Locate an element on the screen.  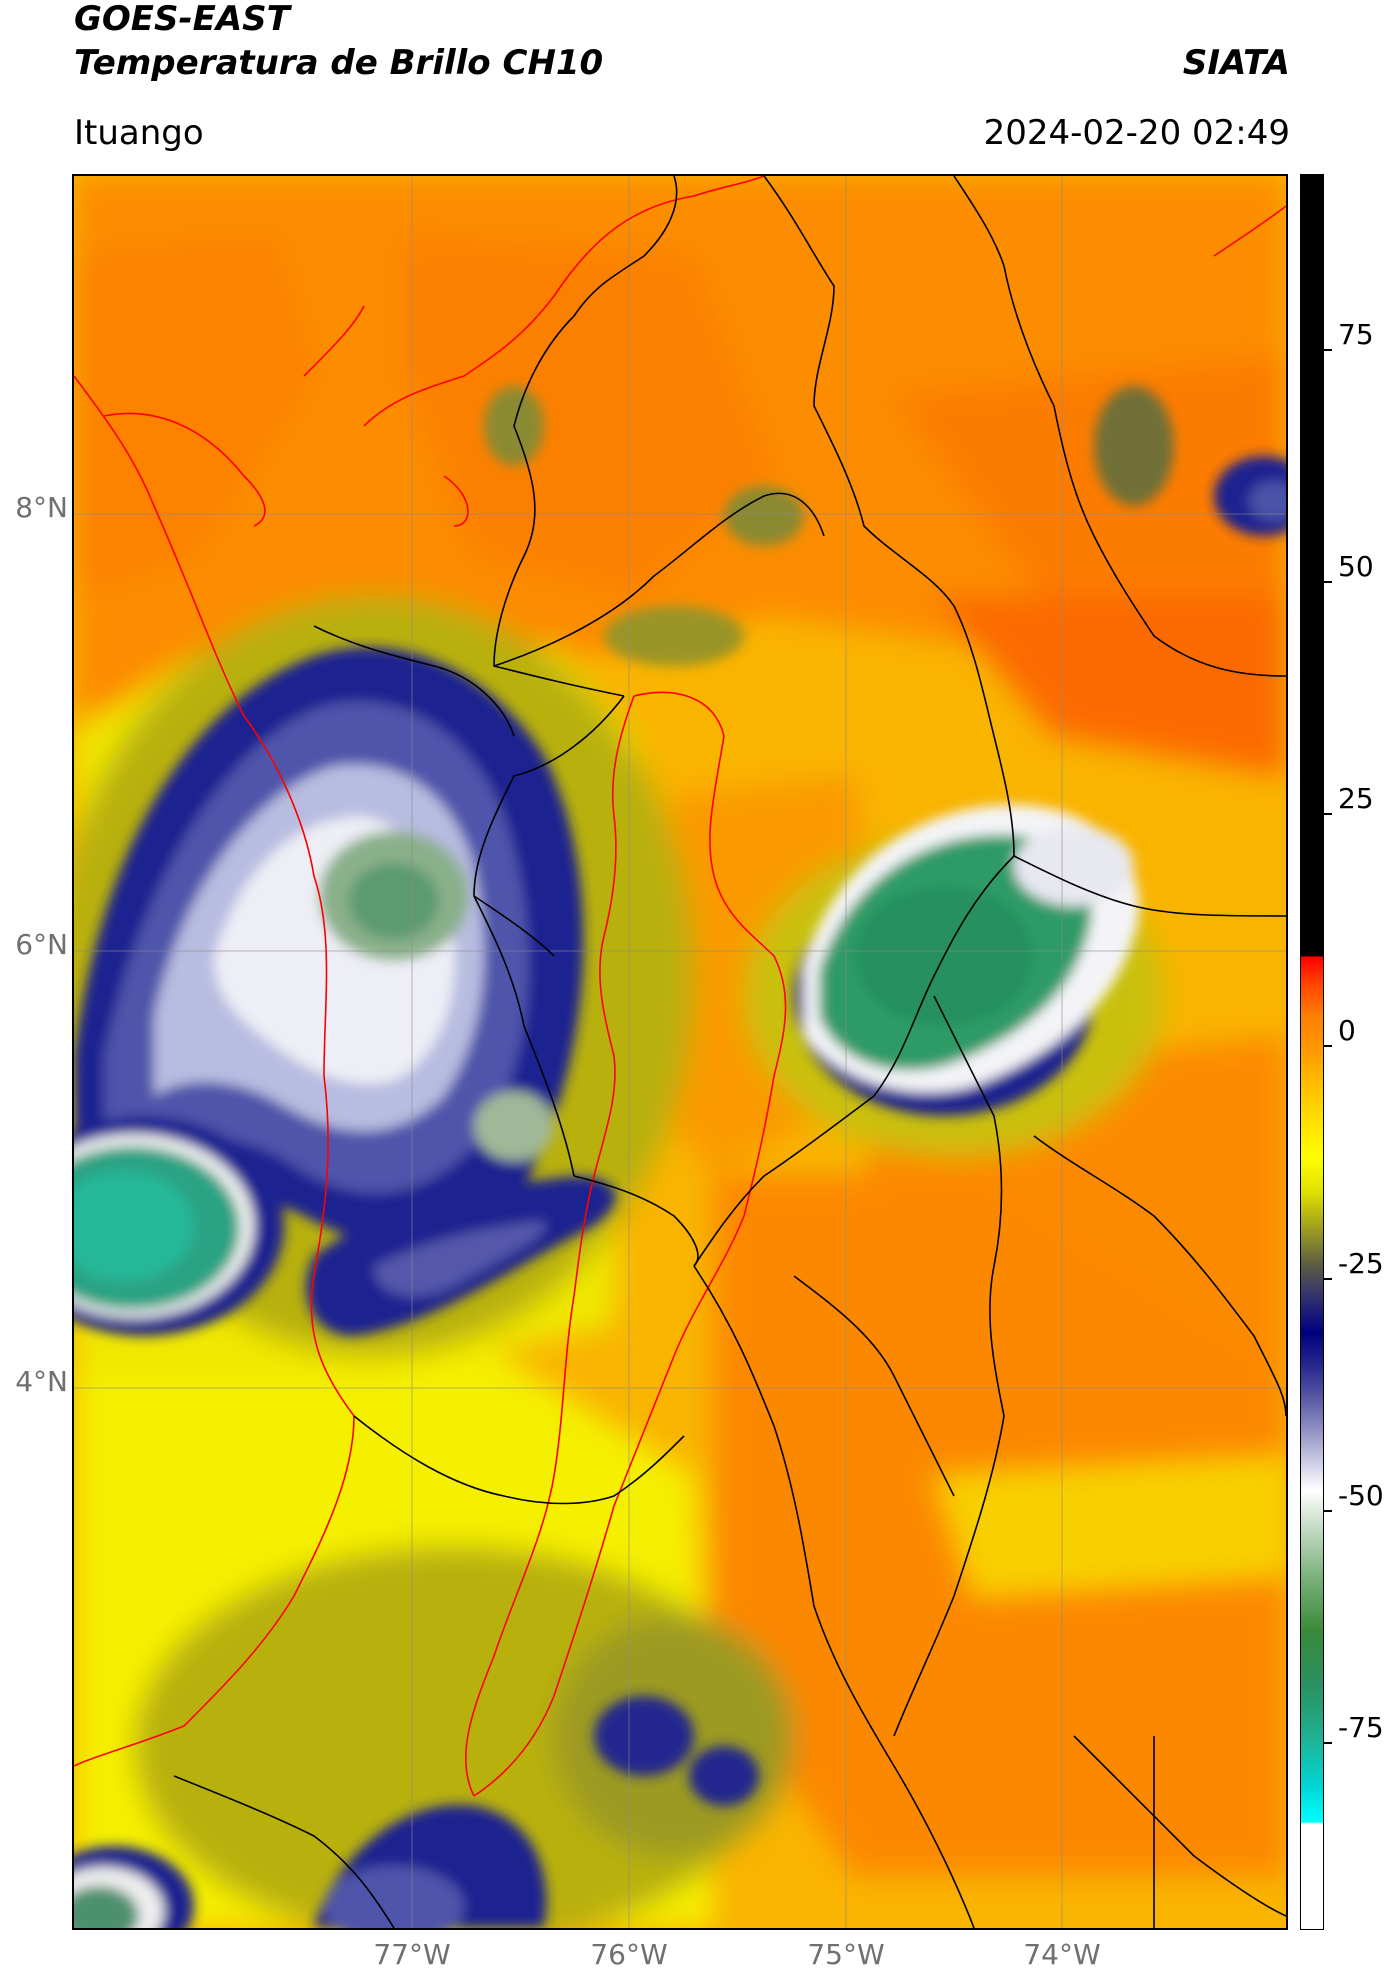
lon-label-74w: 74°W is located at coordinates (1062, 1954).